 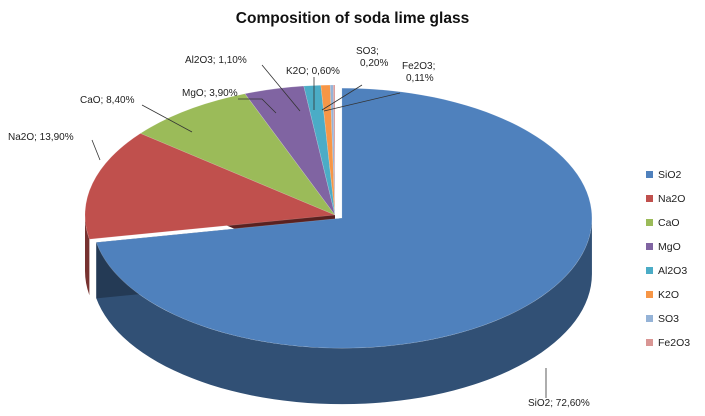 I want to click on data-label-cao: CaO; 8,40%, so click(x=107, y=100).